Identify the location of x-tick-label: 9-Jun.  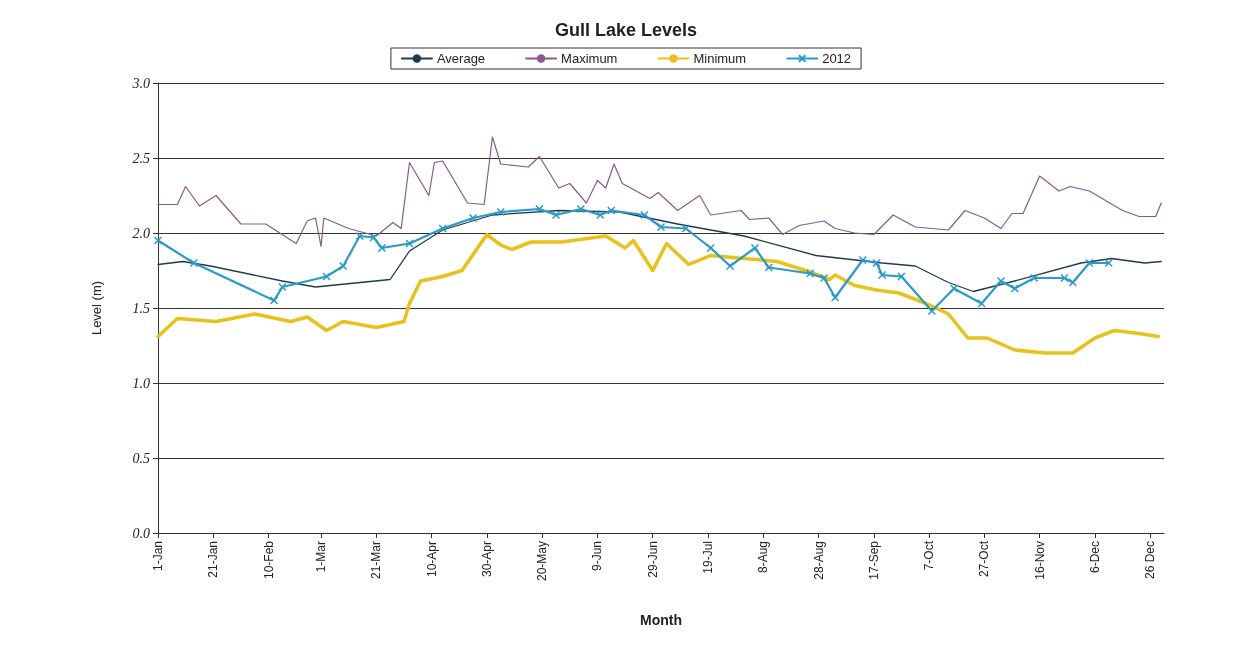
(597, 556).